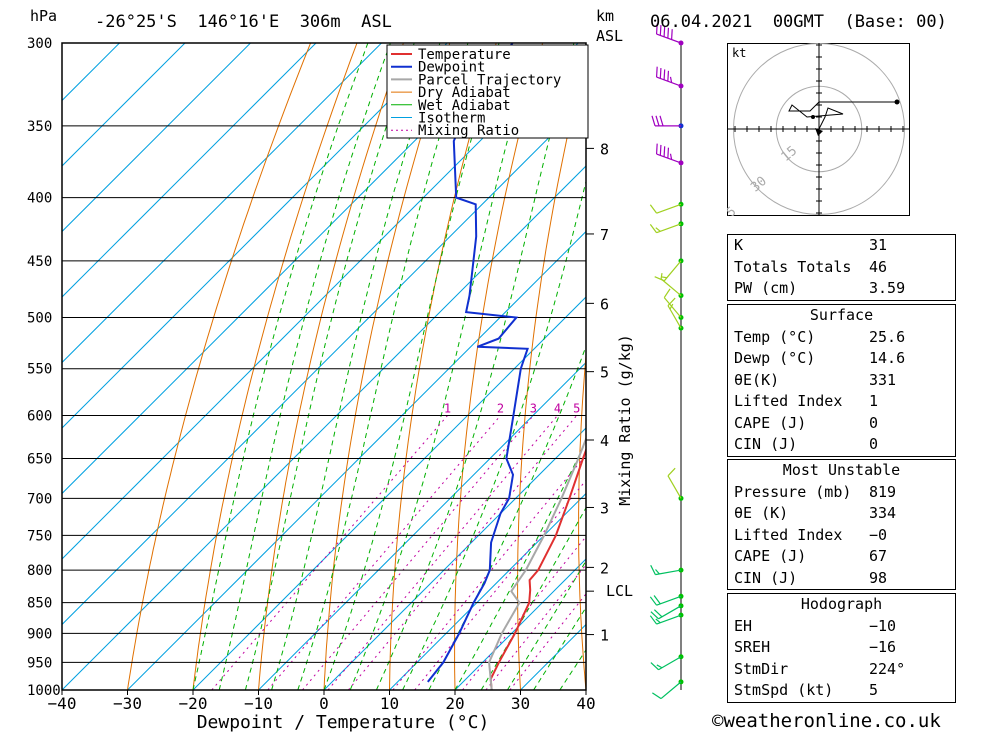 The height and width of the screenshot is (733, 1000). Describe the element at coordinates (451, 119) in the screenshot. I see `legend-entry: Isotherm` at that location.